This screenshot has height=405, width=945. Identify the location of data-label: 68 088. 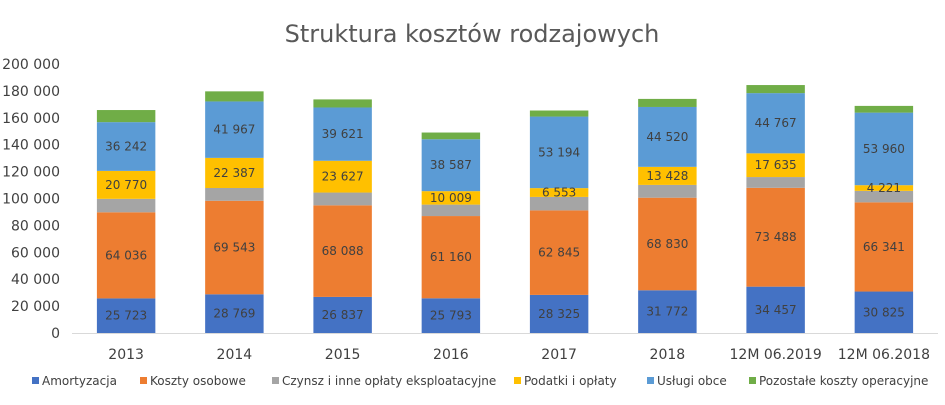
(343, 251).